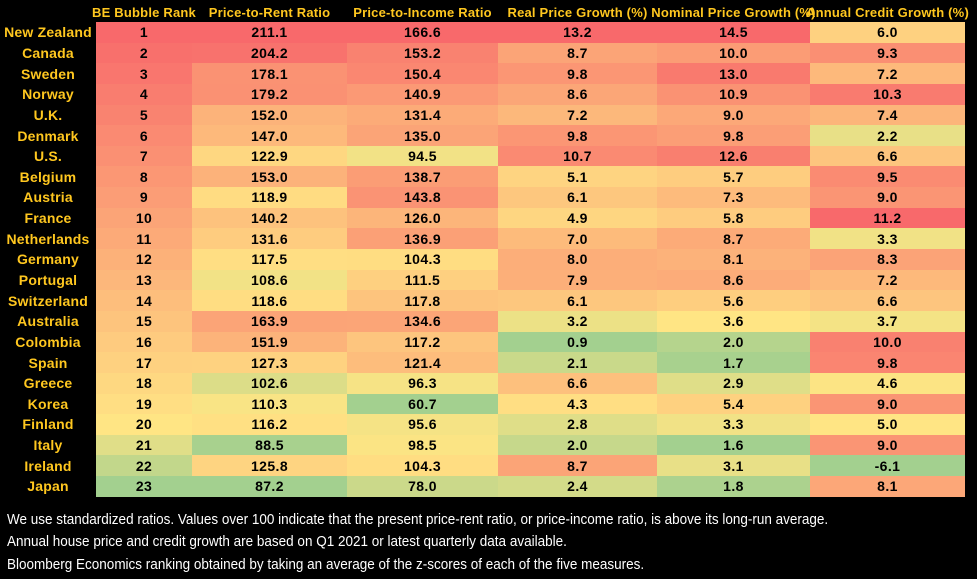  I want to click on heatmap-cell: 5.4, so click(733, 404).